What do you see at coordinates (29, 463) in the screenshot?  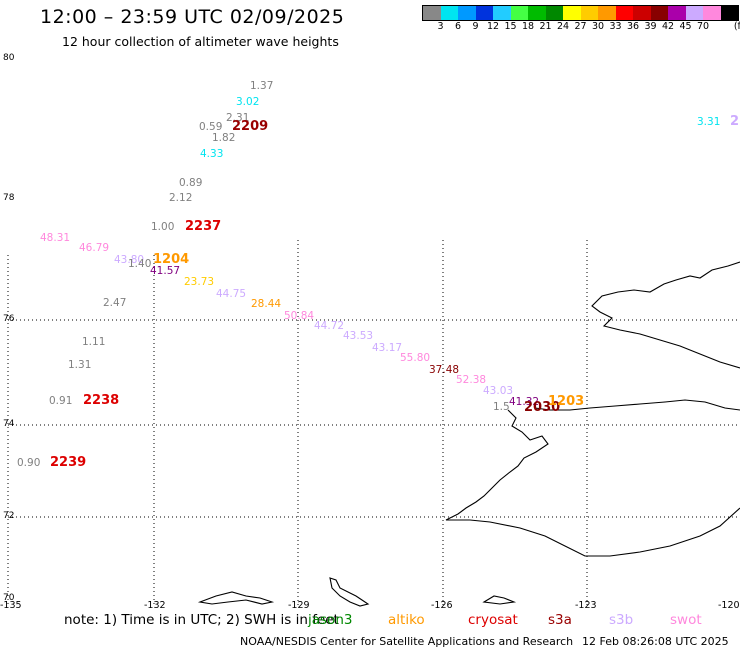 I see `wave-height-value: 0.90` at bounding box center [29, 463].